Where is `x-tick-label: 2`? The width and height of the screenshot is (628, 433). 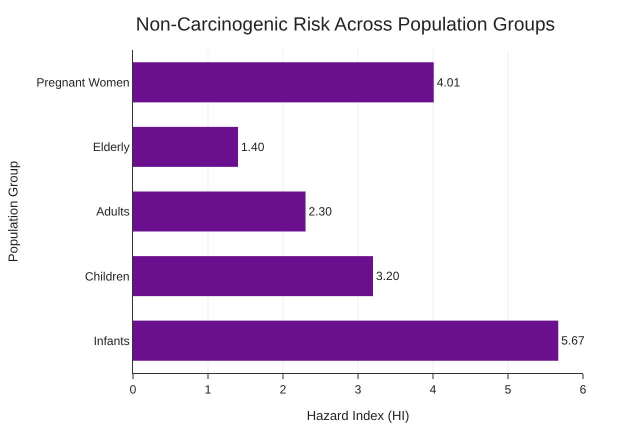
x-tick-label: 2 is located at coordinates (283, 389).